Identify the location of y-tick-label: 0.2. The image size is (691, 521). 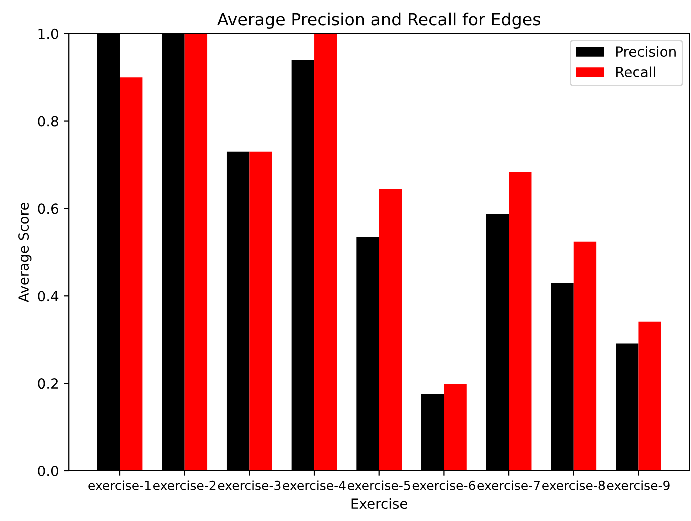
(48, 384).